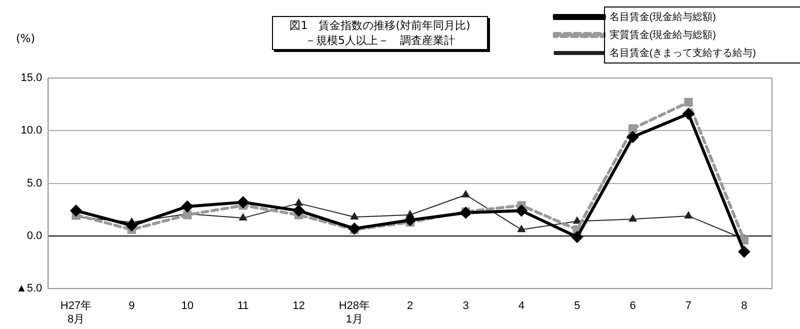 This screenshot has width=800, height=329. I want to click on x-tick-label: 10, so click(187, 306).